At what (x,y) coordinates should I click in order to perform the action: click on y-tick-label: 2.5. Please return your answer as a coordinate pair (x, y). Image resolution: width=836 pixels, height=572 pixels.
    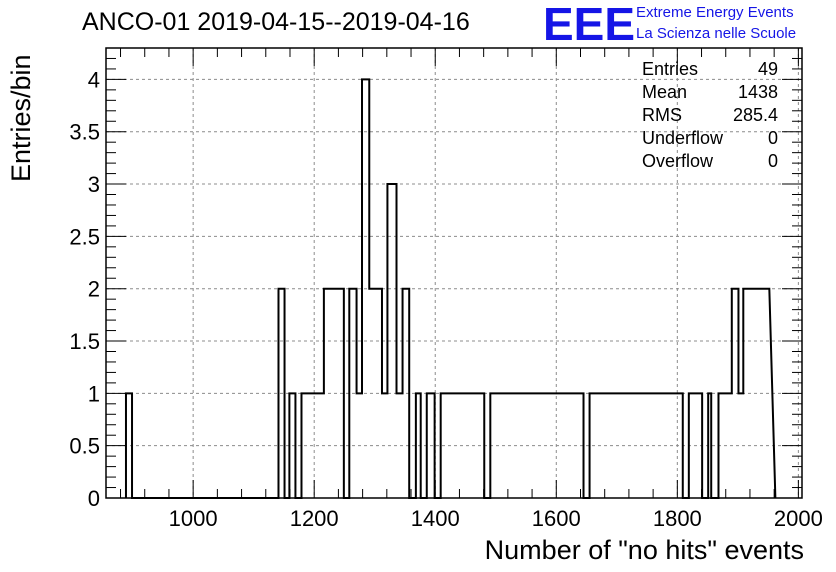
    Looking at the image, I should click on (84, 236).